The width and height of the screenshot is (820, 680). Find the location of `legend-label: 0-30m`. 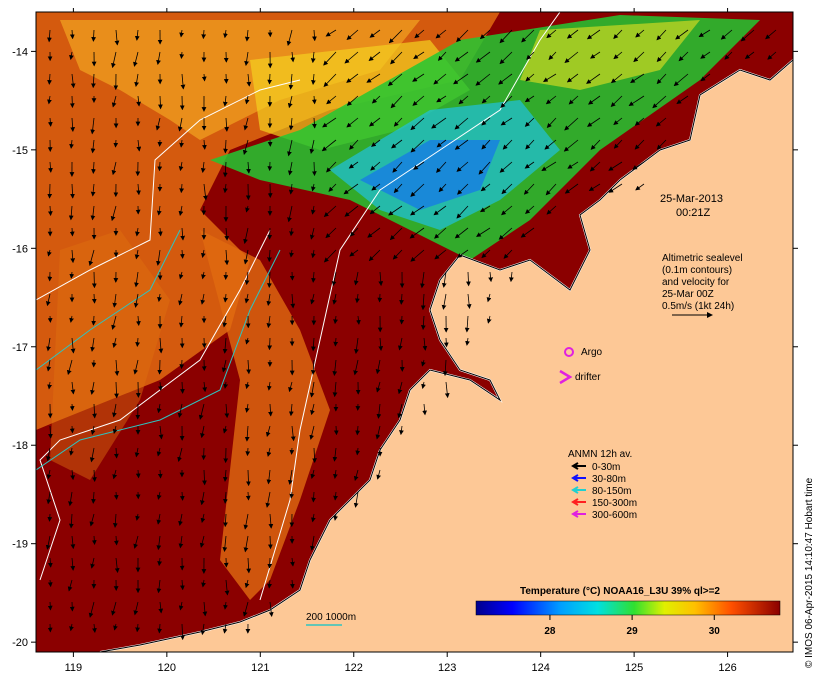

legend-label: 0-30m is located at coordinates (606, 467).